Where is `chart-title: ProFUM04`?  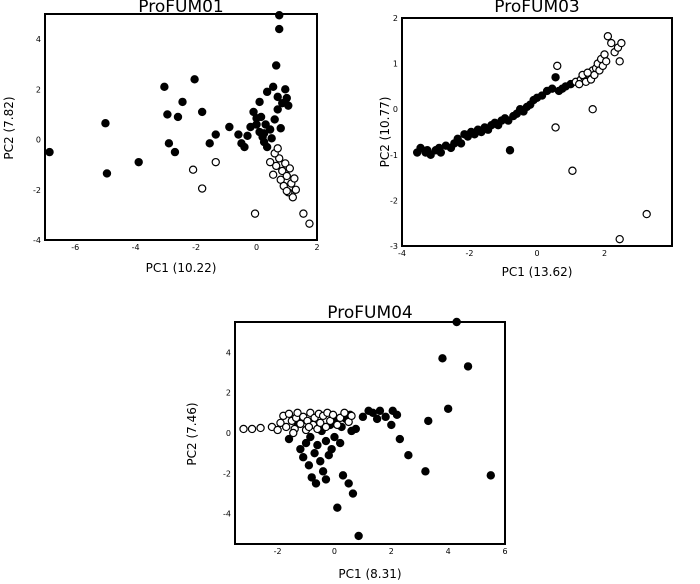 chart-title: ProFUM04 is located at coordinates (370, 313).